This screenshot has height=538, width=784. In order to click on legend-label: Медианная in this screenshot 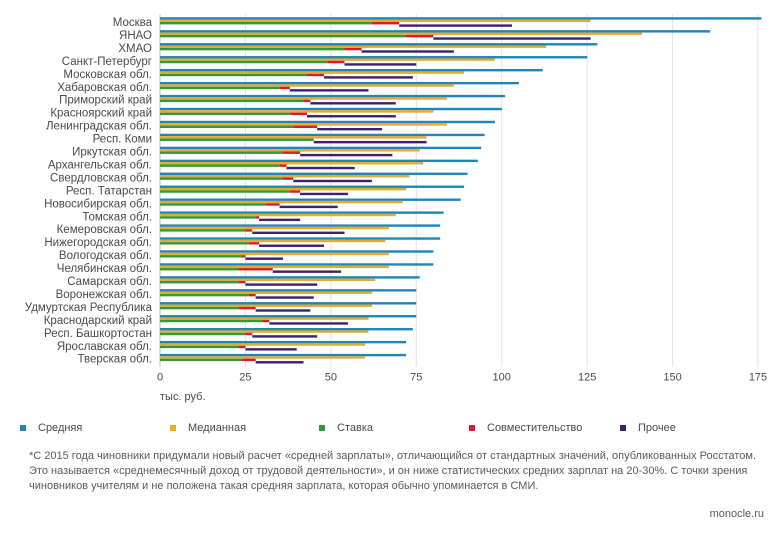, I will do `click(217, 428)`.